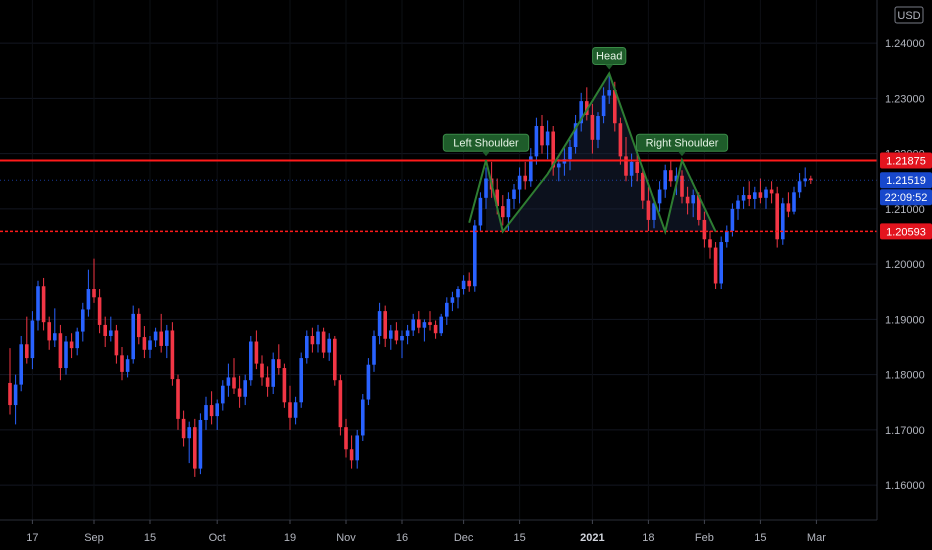 The image size is (932, 550). Describe the element at coordinates (648, 538) in the screenshot. I see `x-tick-label: 18` at that location.